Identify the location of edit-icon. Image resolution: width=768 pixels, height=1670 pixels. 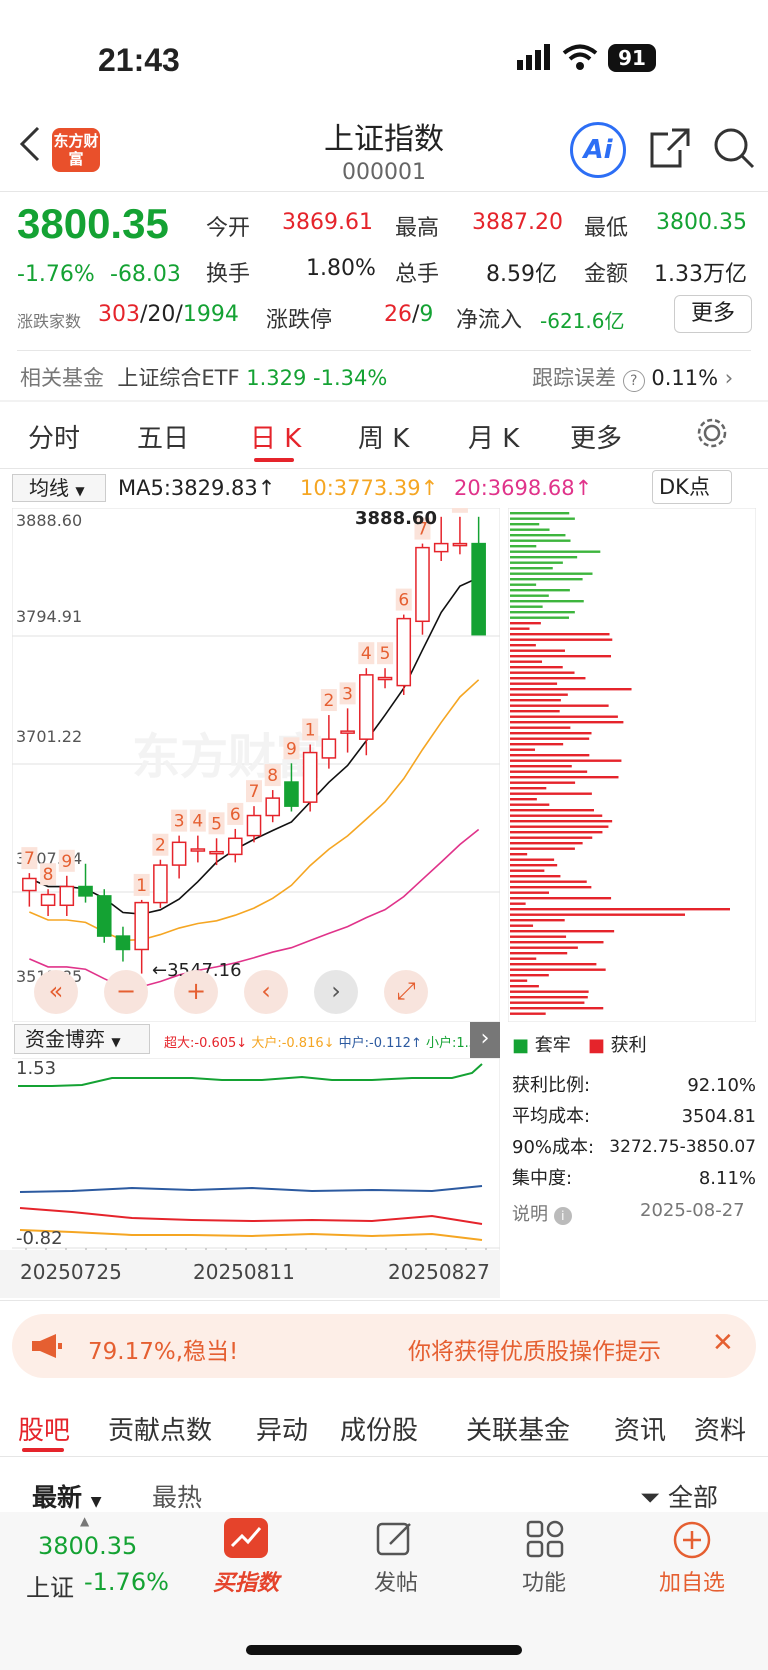
(396, 1541).